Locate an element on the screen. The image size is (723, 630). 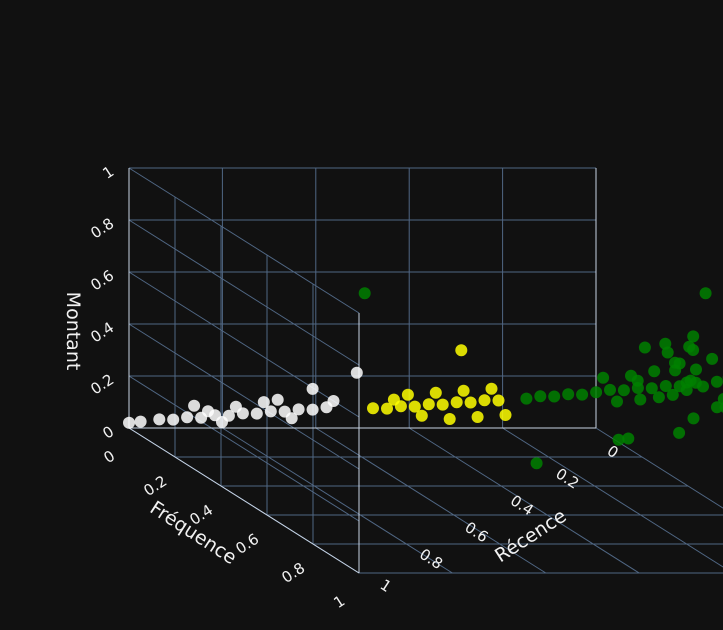
z-axis-title: Montant is located at coordinates (73, 331).